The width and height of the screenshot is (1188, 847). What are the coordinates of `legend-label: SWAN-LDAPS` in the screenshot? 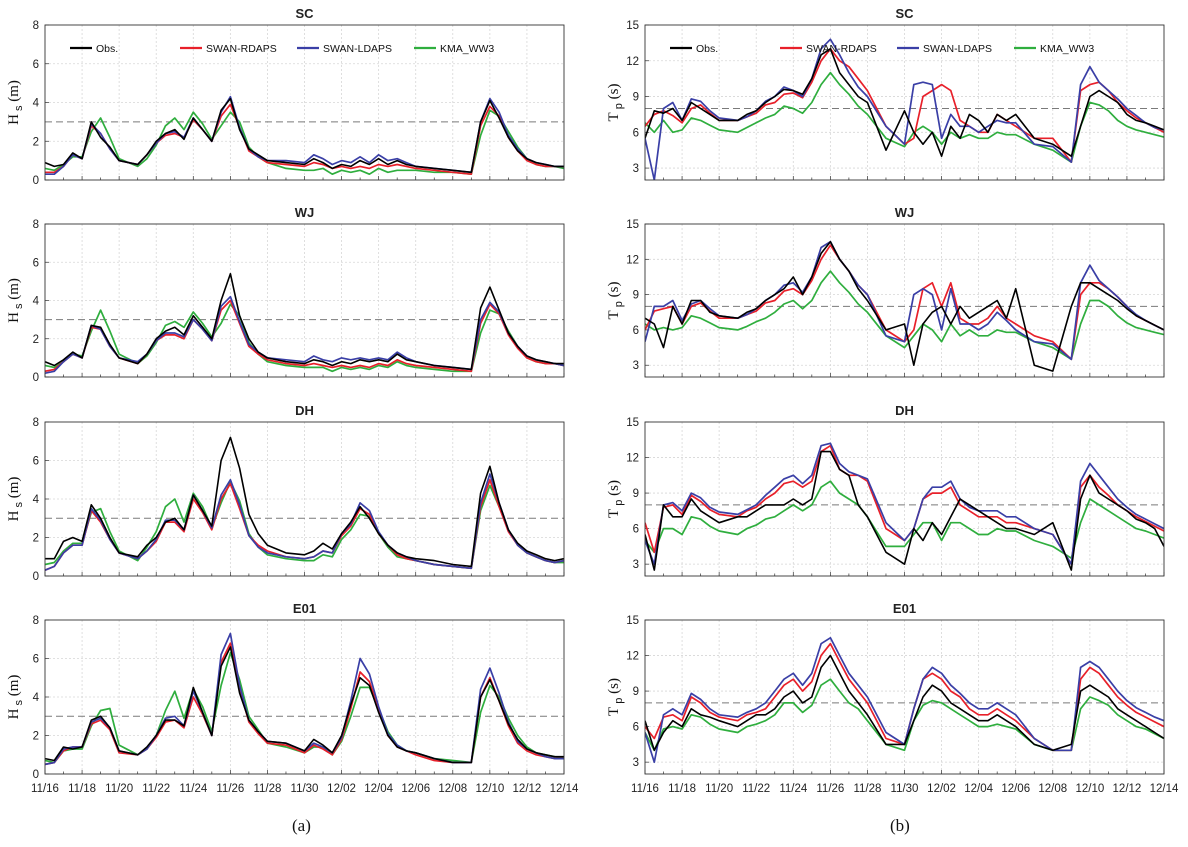 It's located at (357, 49).